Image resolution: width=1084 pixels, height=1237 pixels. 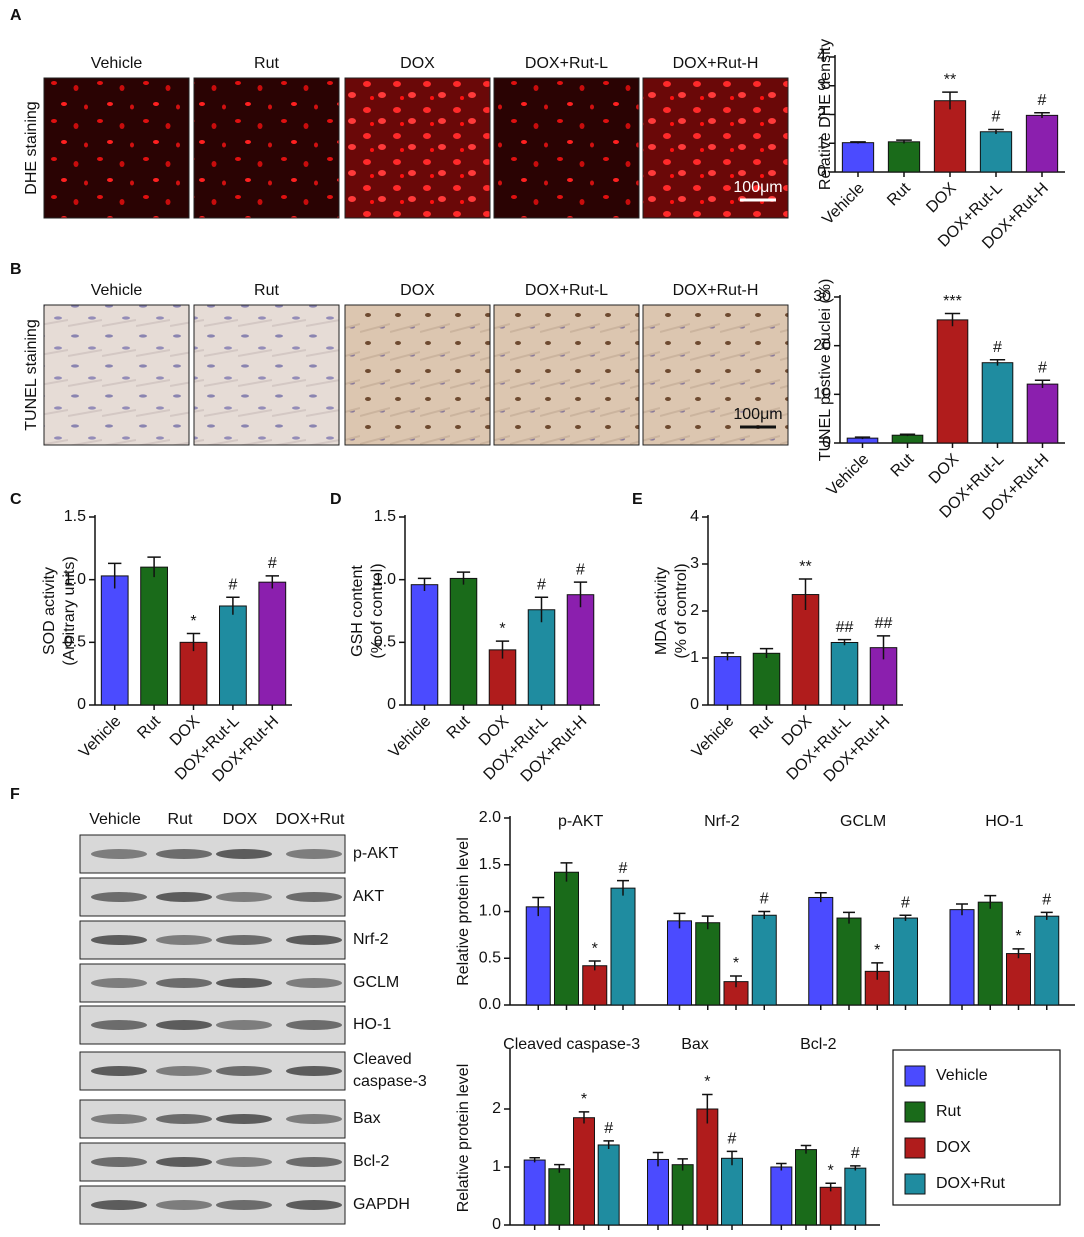 What do you see at coordinates (459, 727) in the screenshot?
I see `x-tick-label: Rut` at bounding box center [459, 727].